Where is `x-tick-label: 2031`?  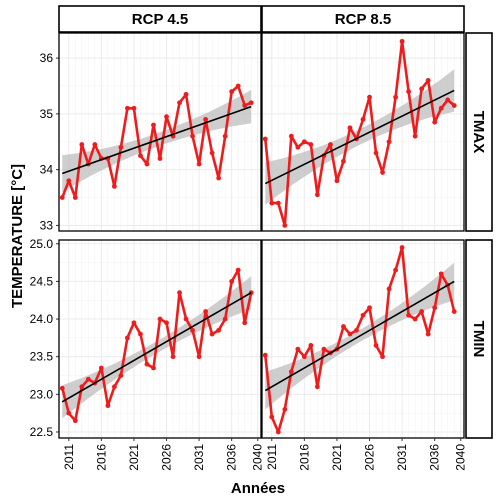 x-tick-label: 2031 is located at coordinates (402, 457).